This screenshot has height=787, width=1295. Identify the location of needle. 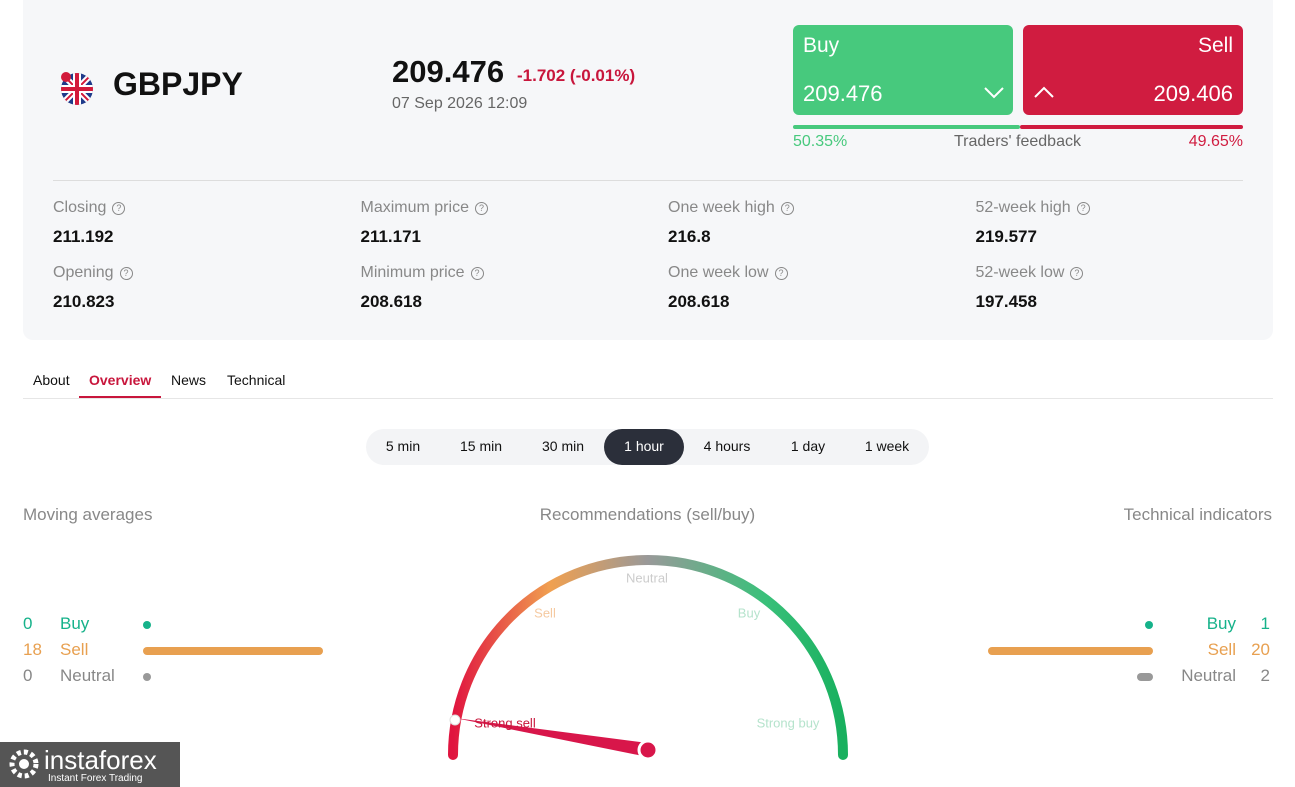
(551, 737).